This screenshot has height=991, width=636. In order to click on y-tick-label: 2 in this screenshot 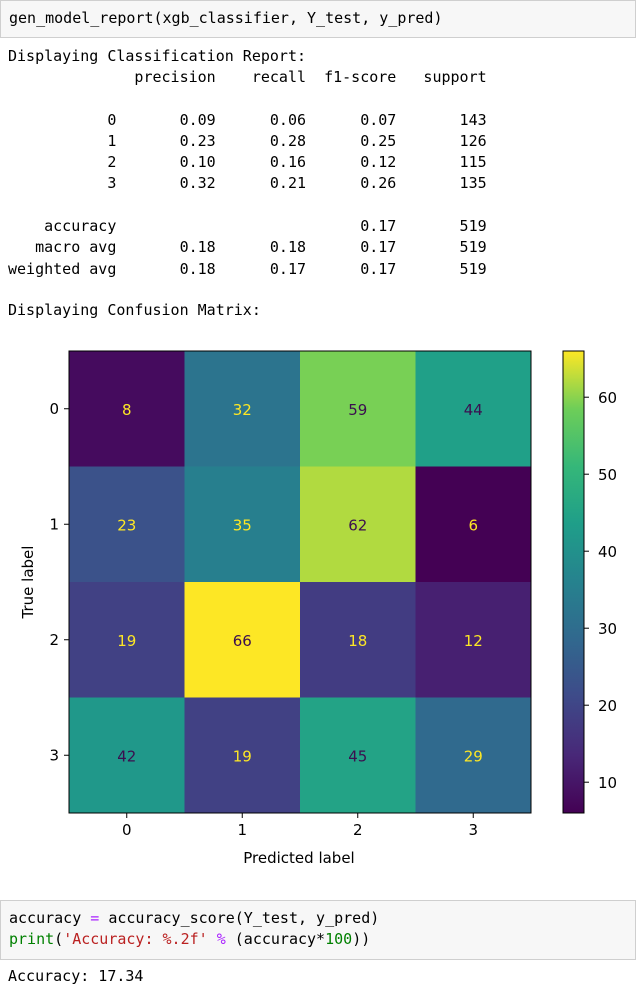, I will do `click(54, 640)`.